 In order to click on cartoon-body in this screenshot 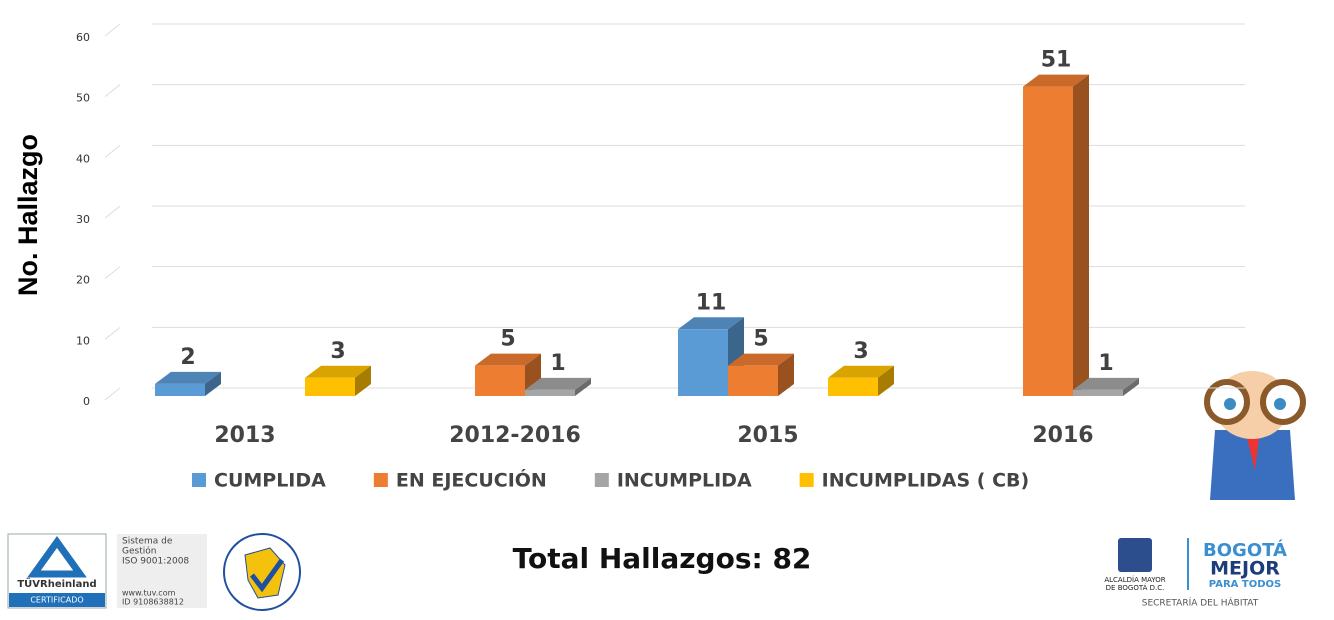, I will do `click(1252, 465)`.